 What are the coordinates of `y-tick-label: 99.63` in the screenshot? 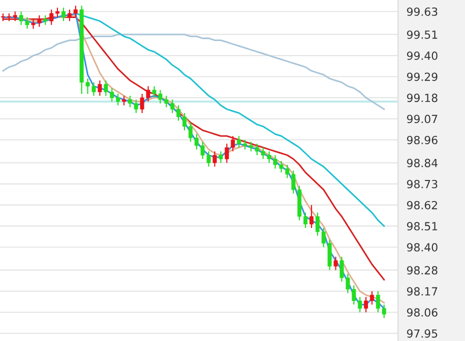 It's located at (422, 11).